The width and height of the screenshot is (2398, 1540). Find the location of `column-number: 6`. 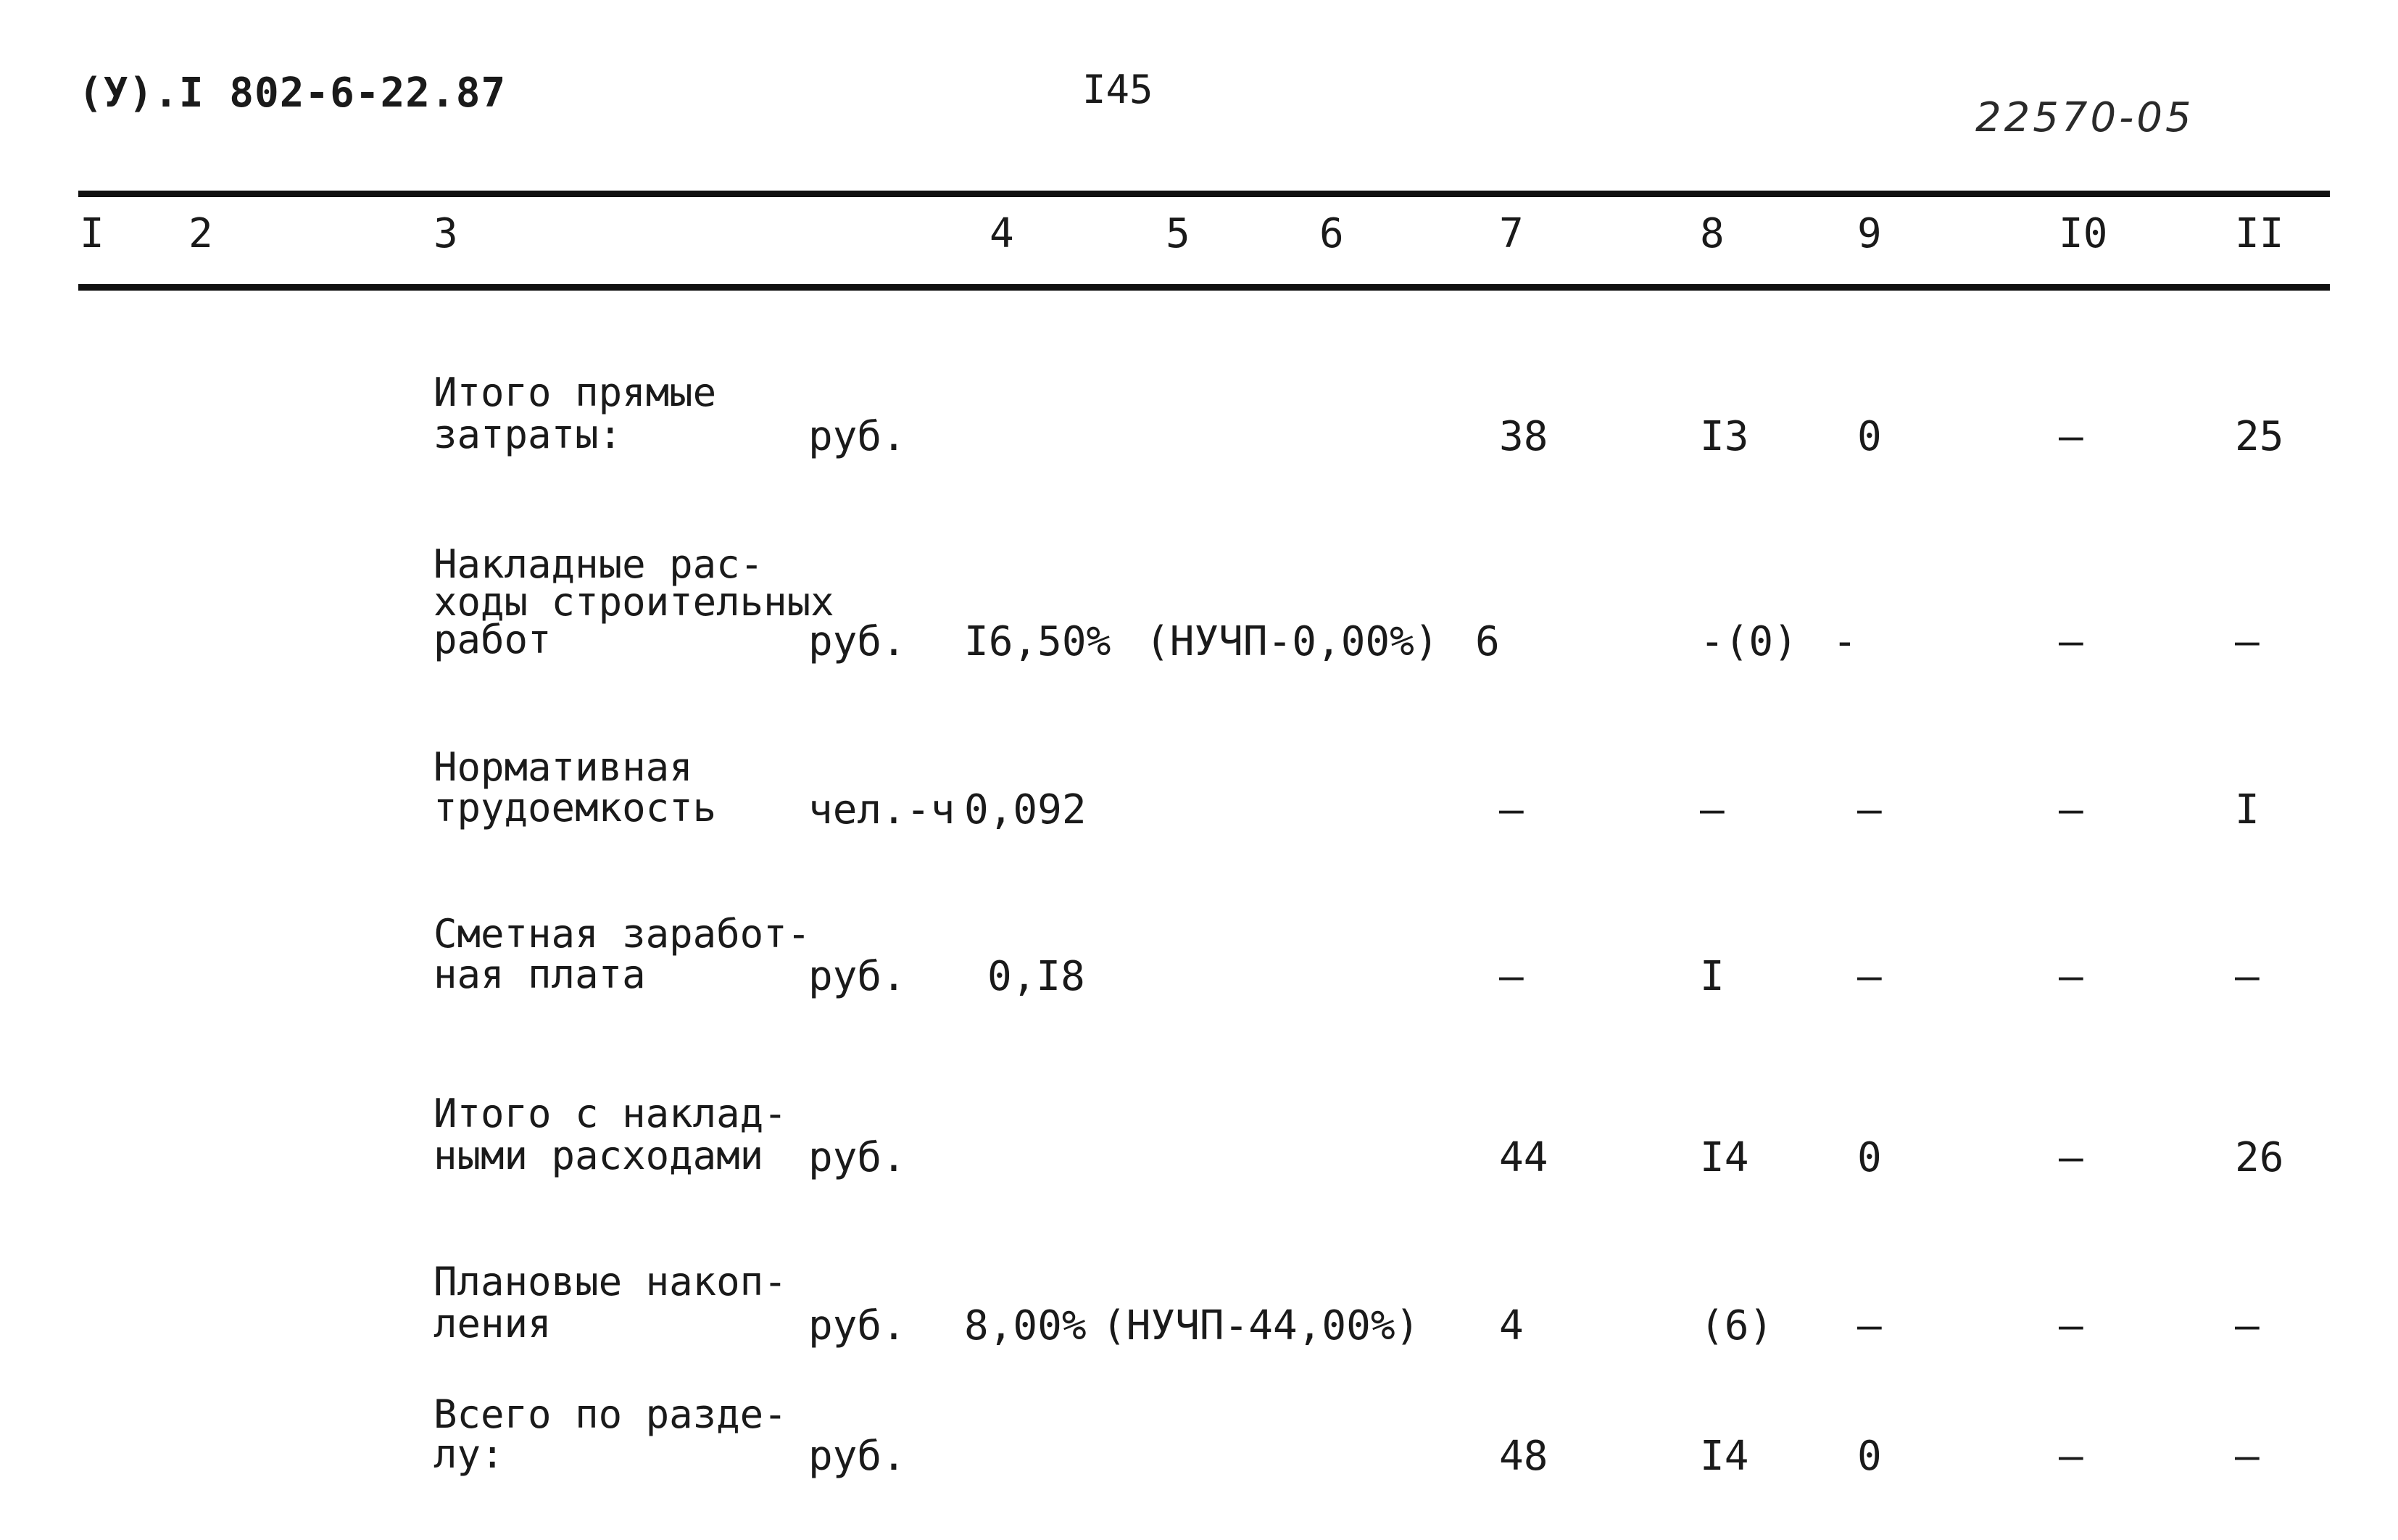

column-number: 6 is located at coordinates (1331, 234).